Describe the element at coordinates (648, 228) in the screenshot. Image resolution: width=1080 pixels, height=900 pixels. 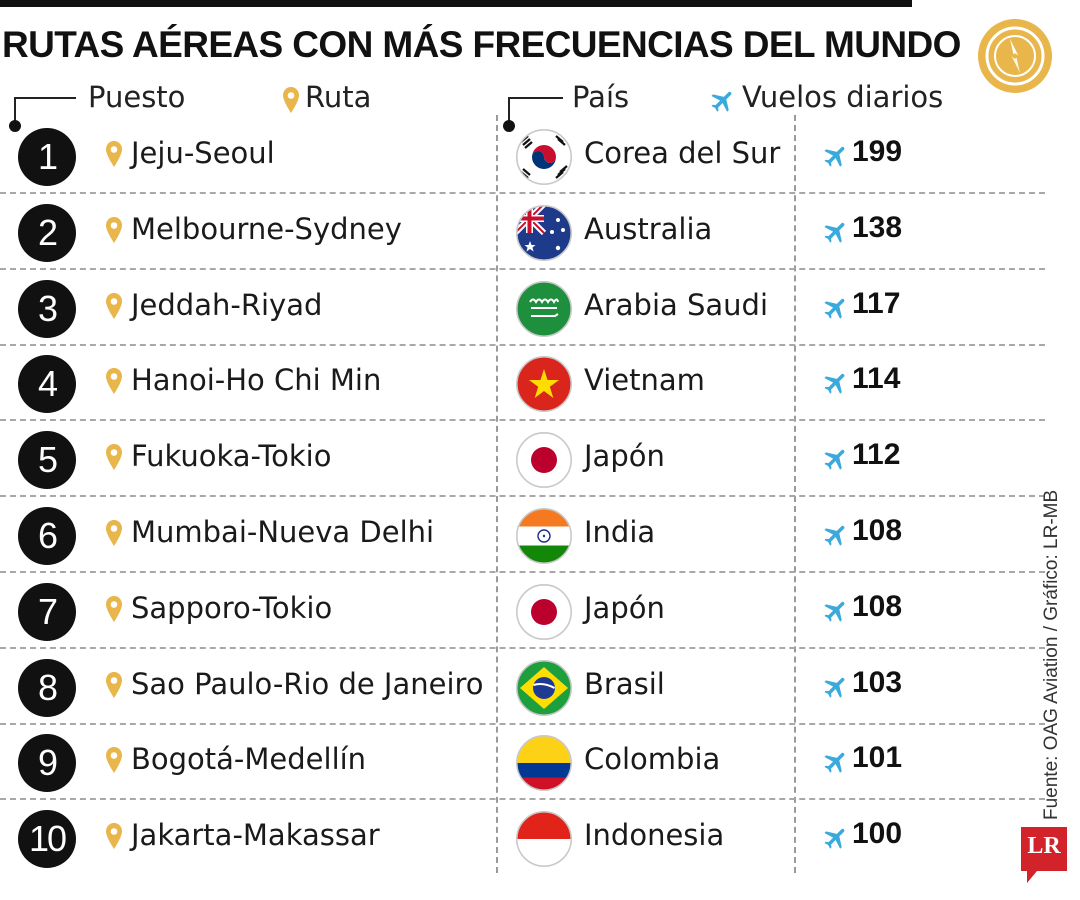
I see `country-name: Australia` at that location.